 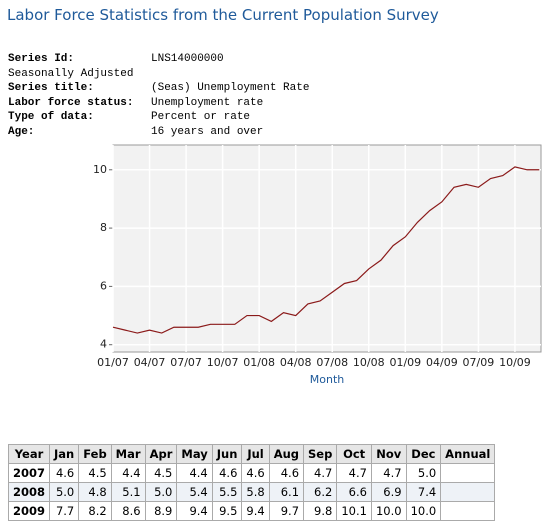 I want to click on column-header: Mar, so click(x=128, y=454).